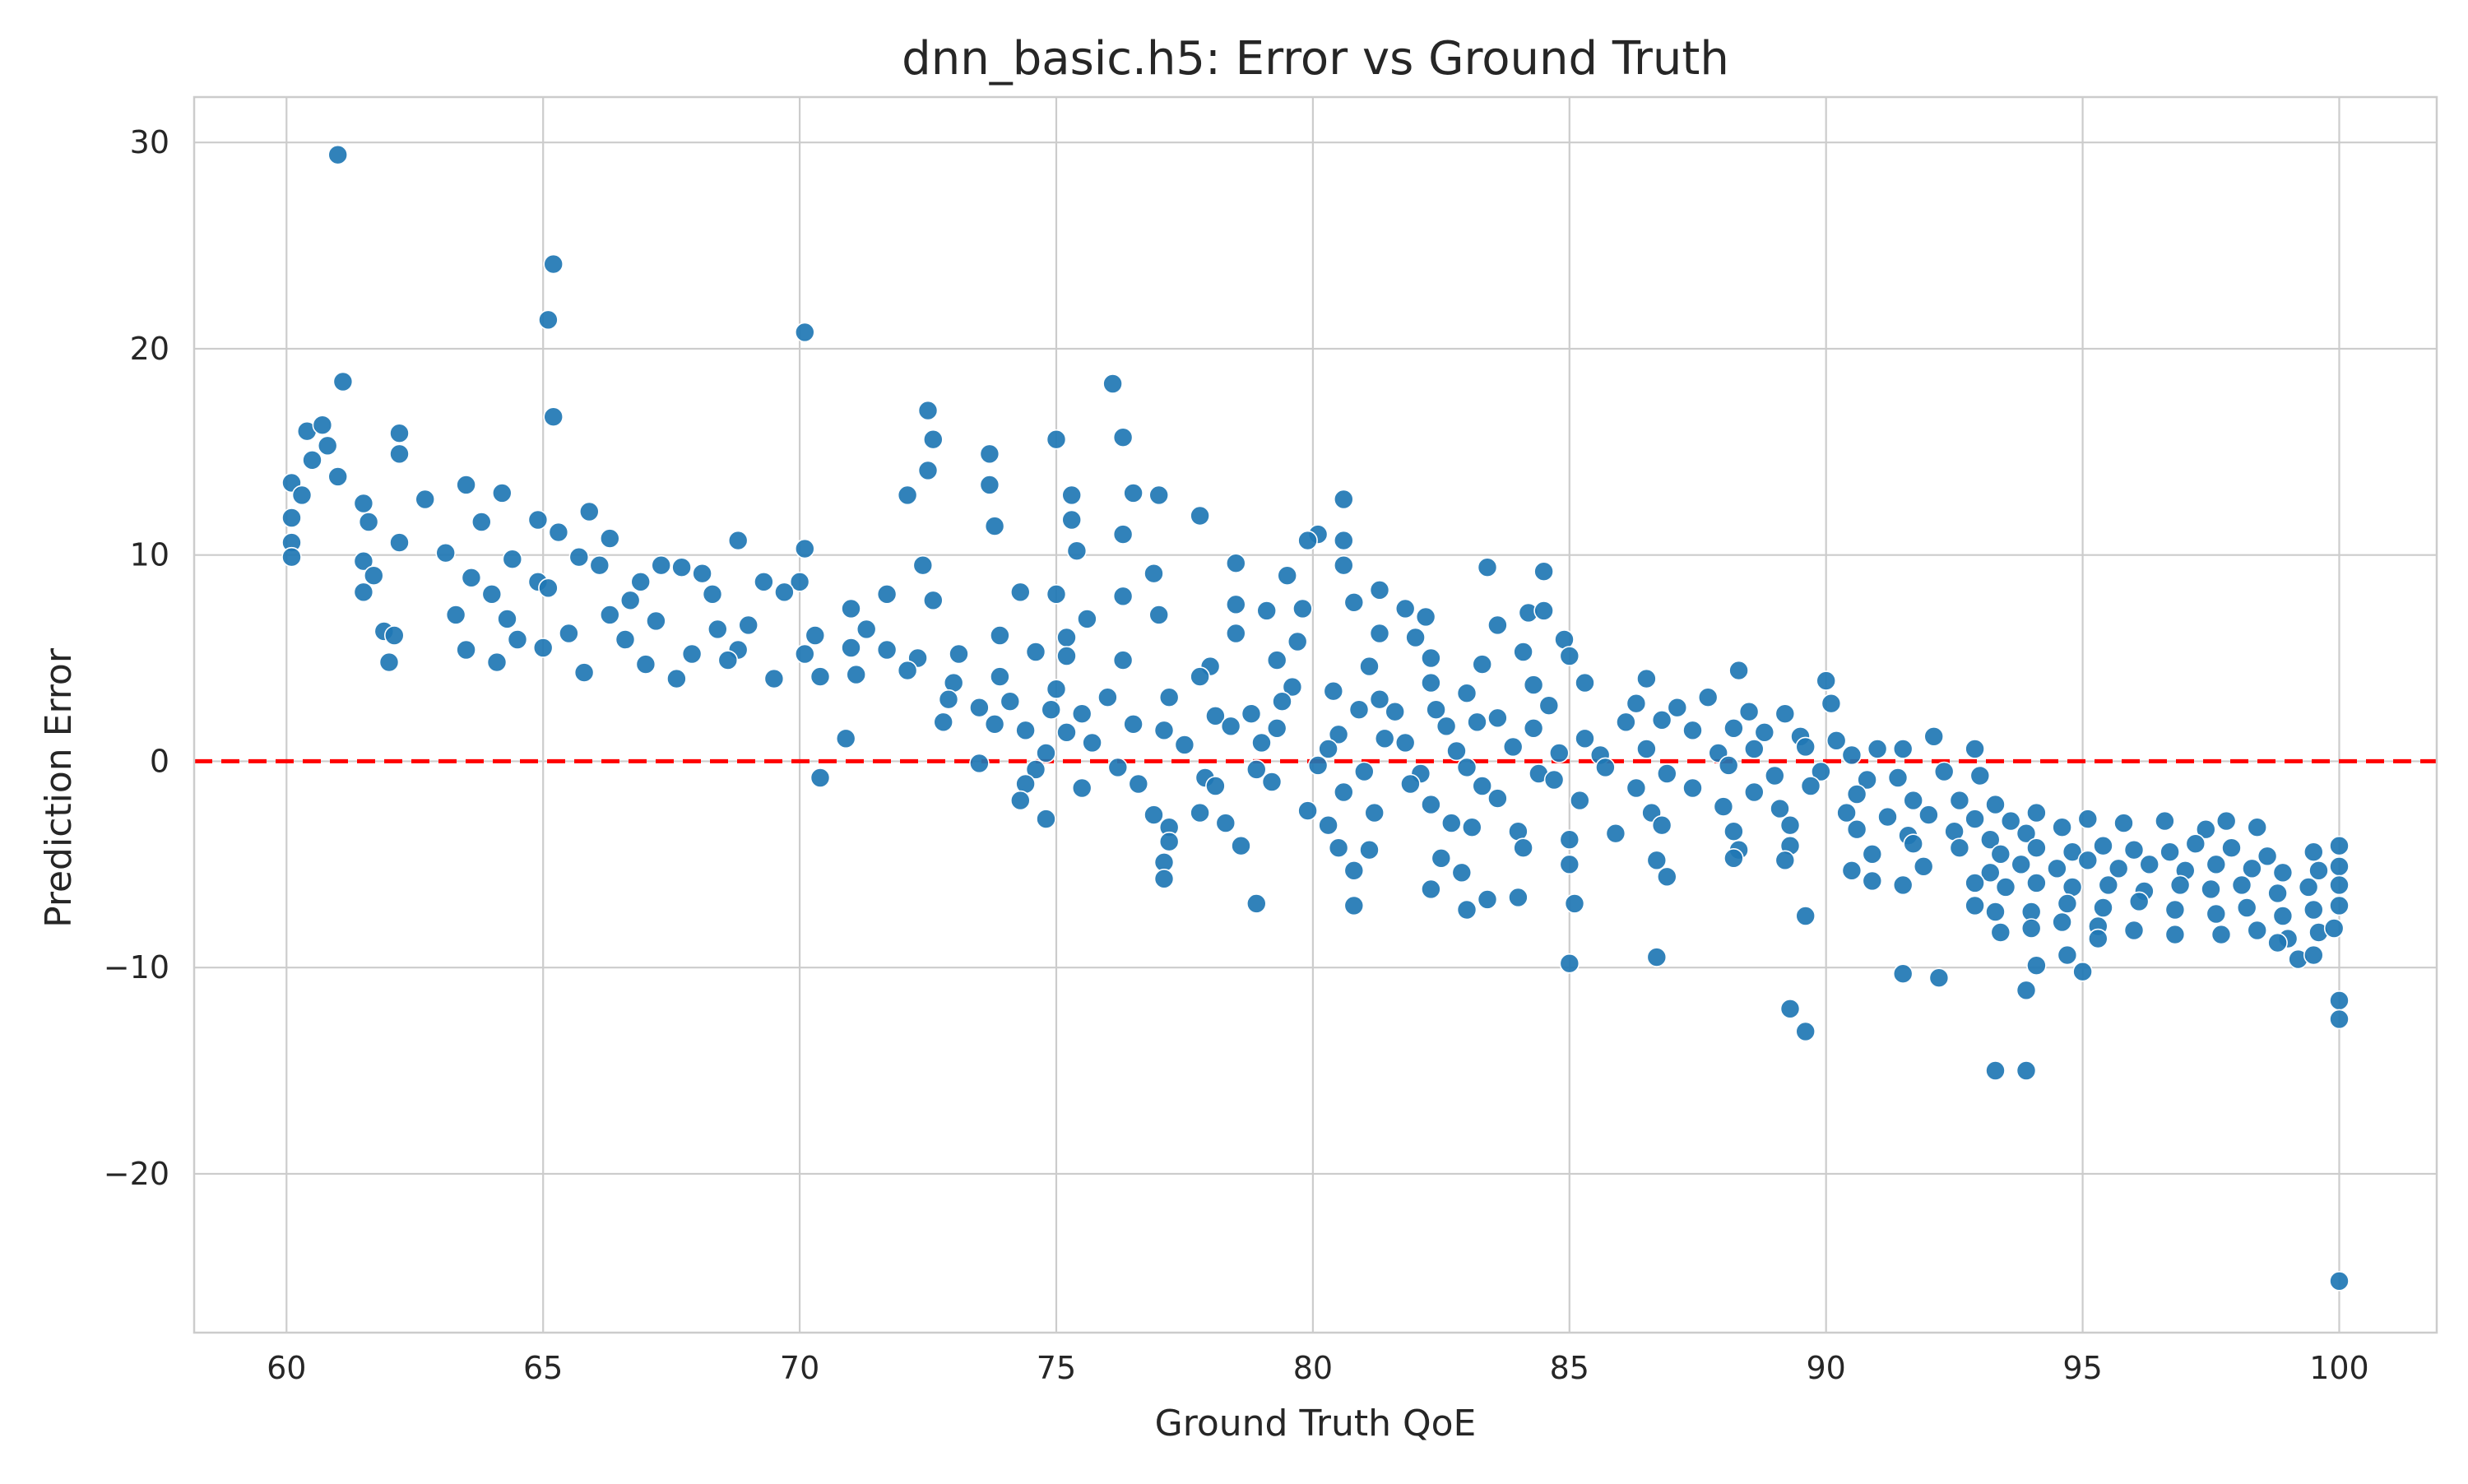 The image size is (2468, 1484). Describe the element at coordinates (2082, 1368) in the screenshot. I see `x-tick-label: 95` at that location.